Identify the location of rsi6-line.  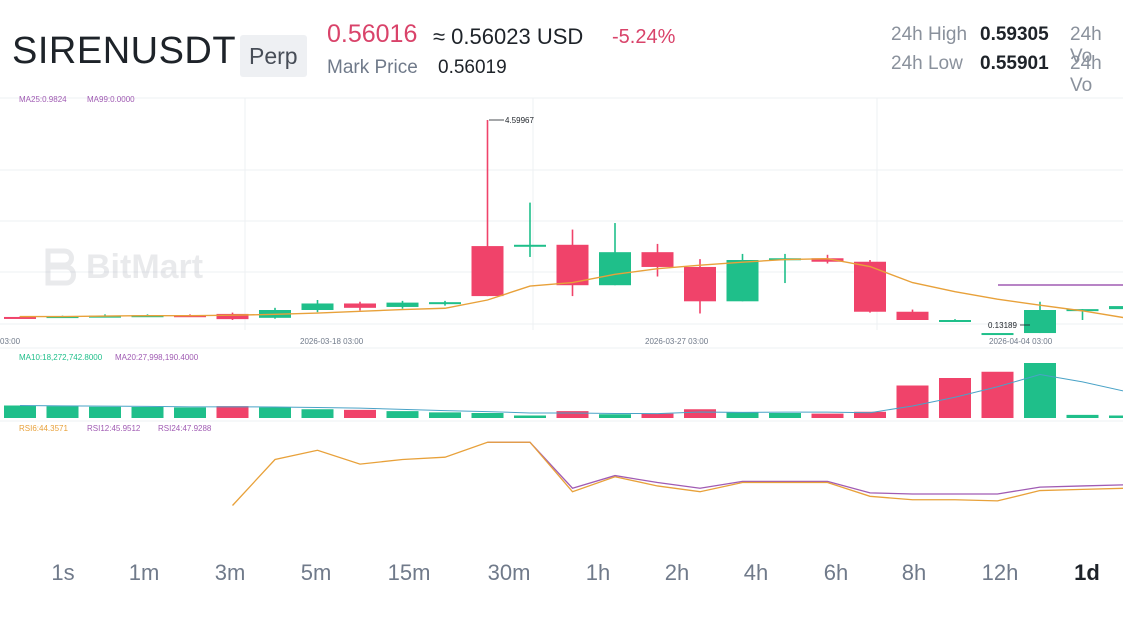
(677, 473).